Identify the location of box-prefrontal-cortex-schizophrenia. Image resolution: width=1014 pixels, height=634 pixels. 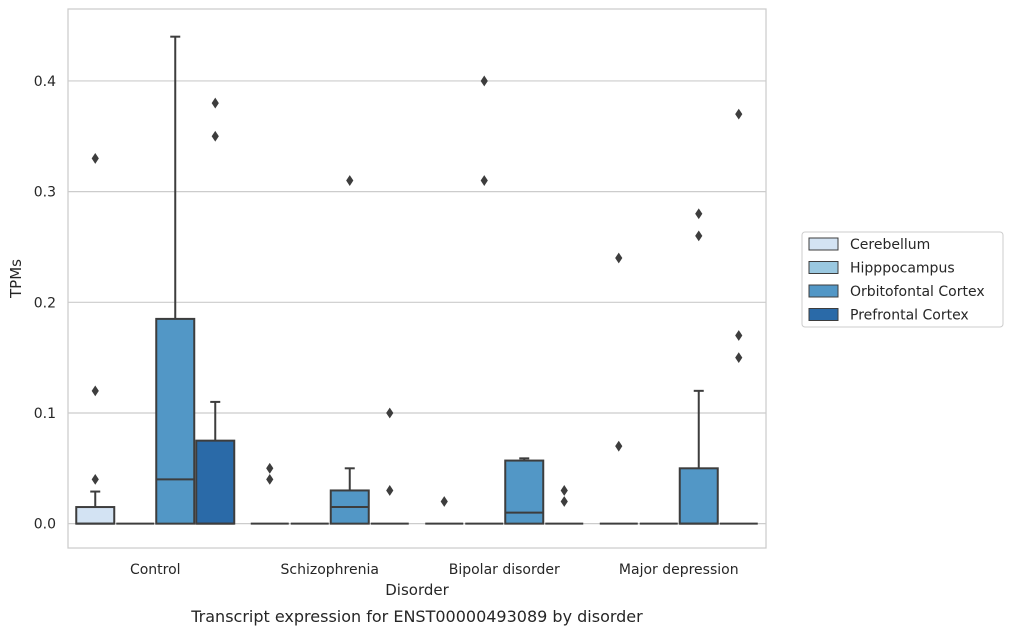
(389, 466).